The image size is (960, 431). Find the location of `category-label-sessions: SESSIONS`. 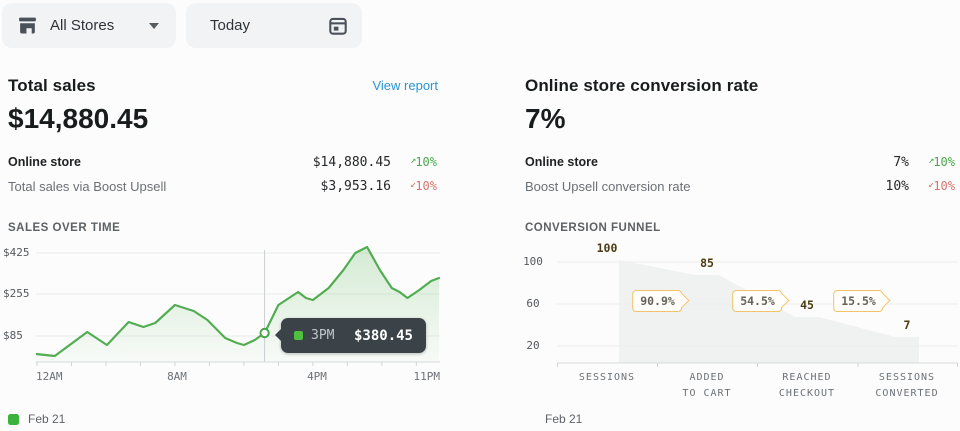

category-label-sessions: SESSIONS is located at coordinates (607, 378).